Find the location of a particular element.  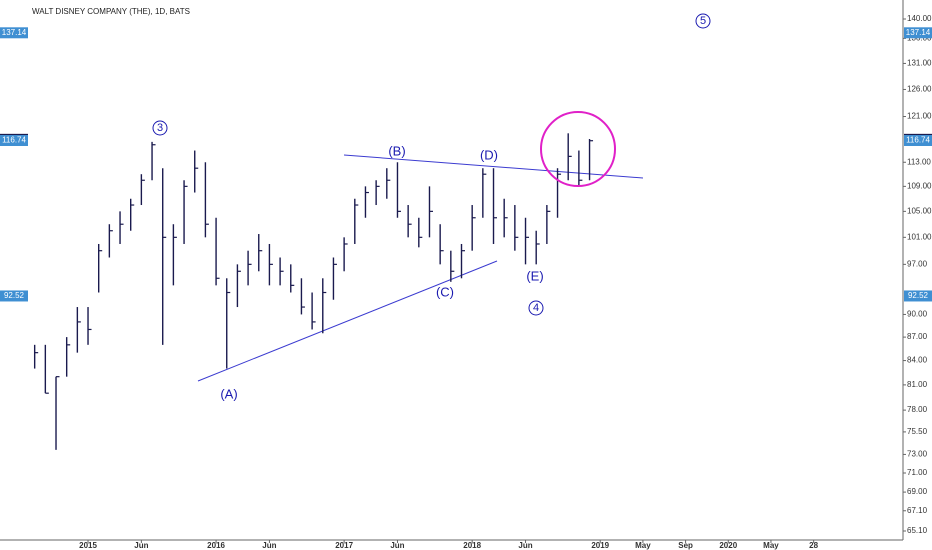

x-tick-label: 2018 is located at coordinates (472, 545).